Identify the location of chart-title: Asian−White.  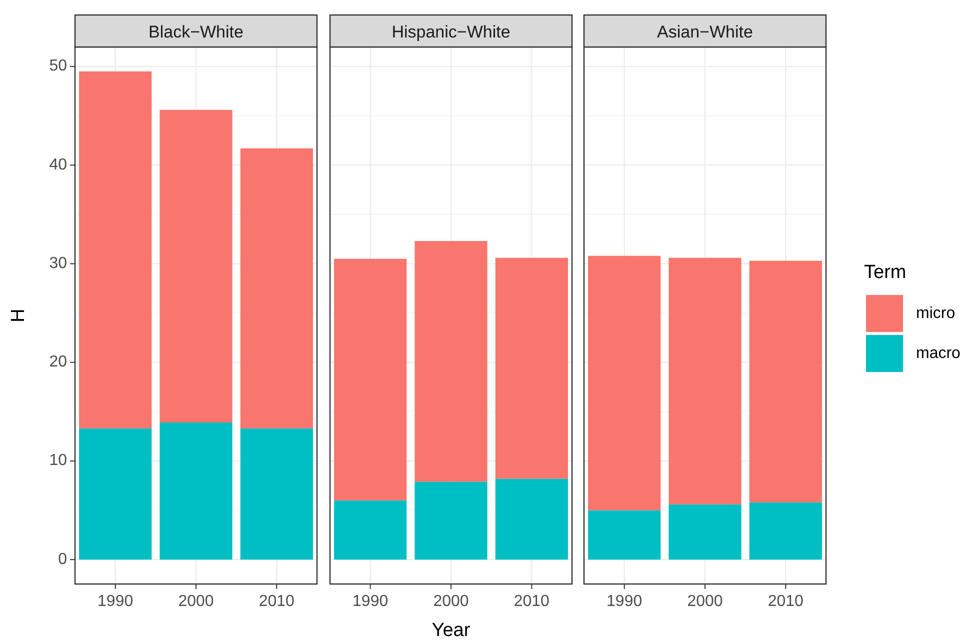
(705, 32).